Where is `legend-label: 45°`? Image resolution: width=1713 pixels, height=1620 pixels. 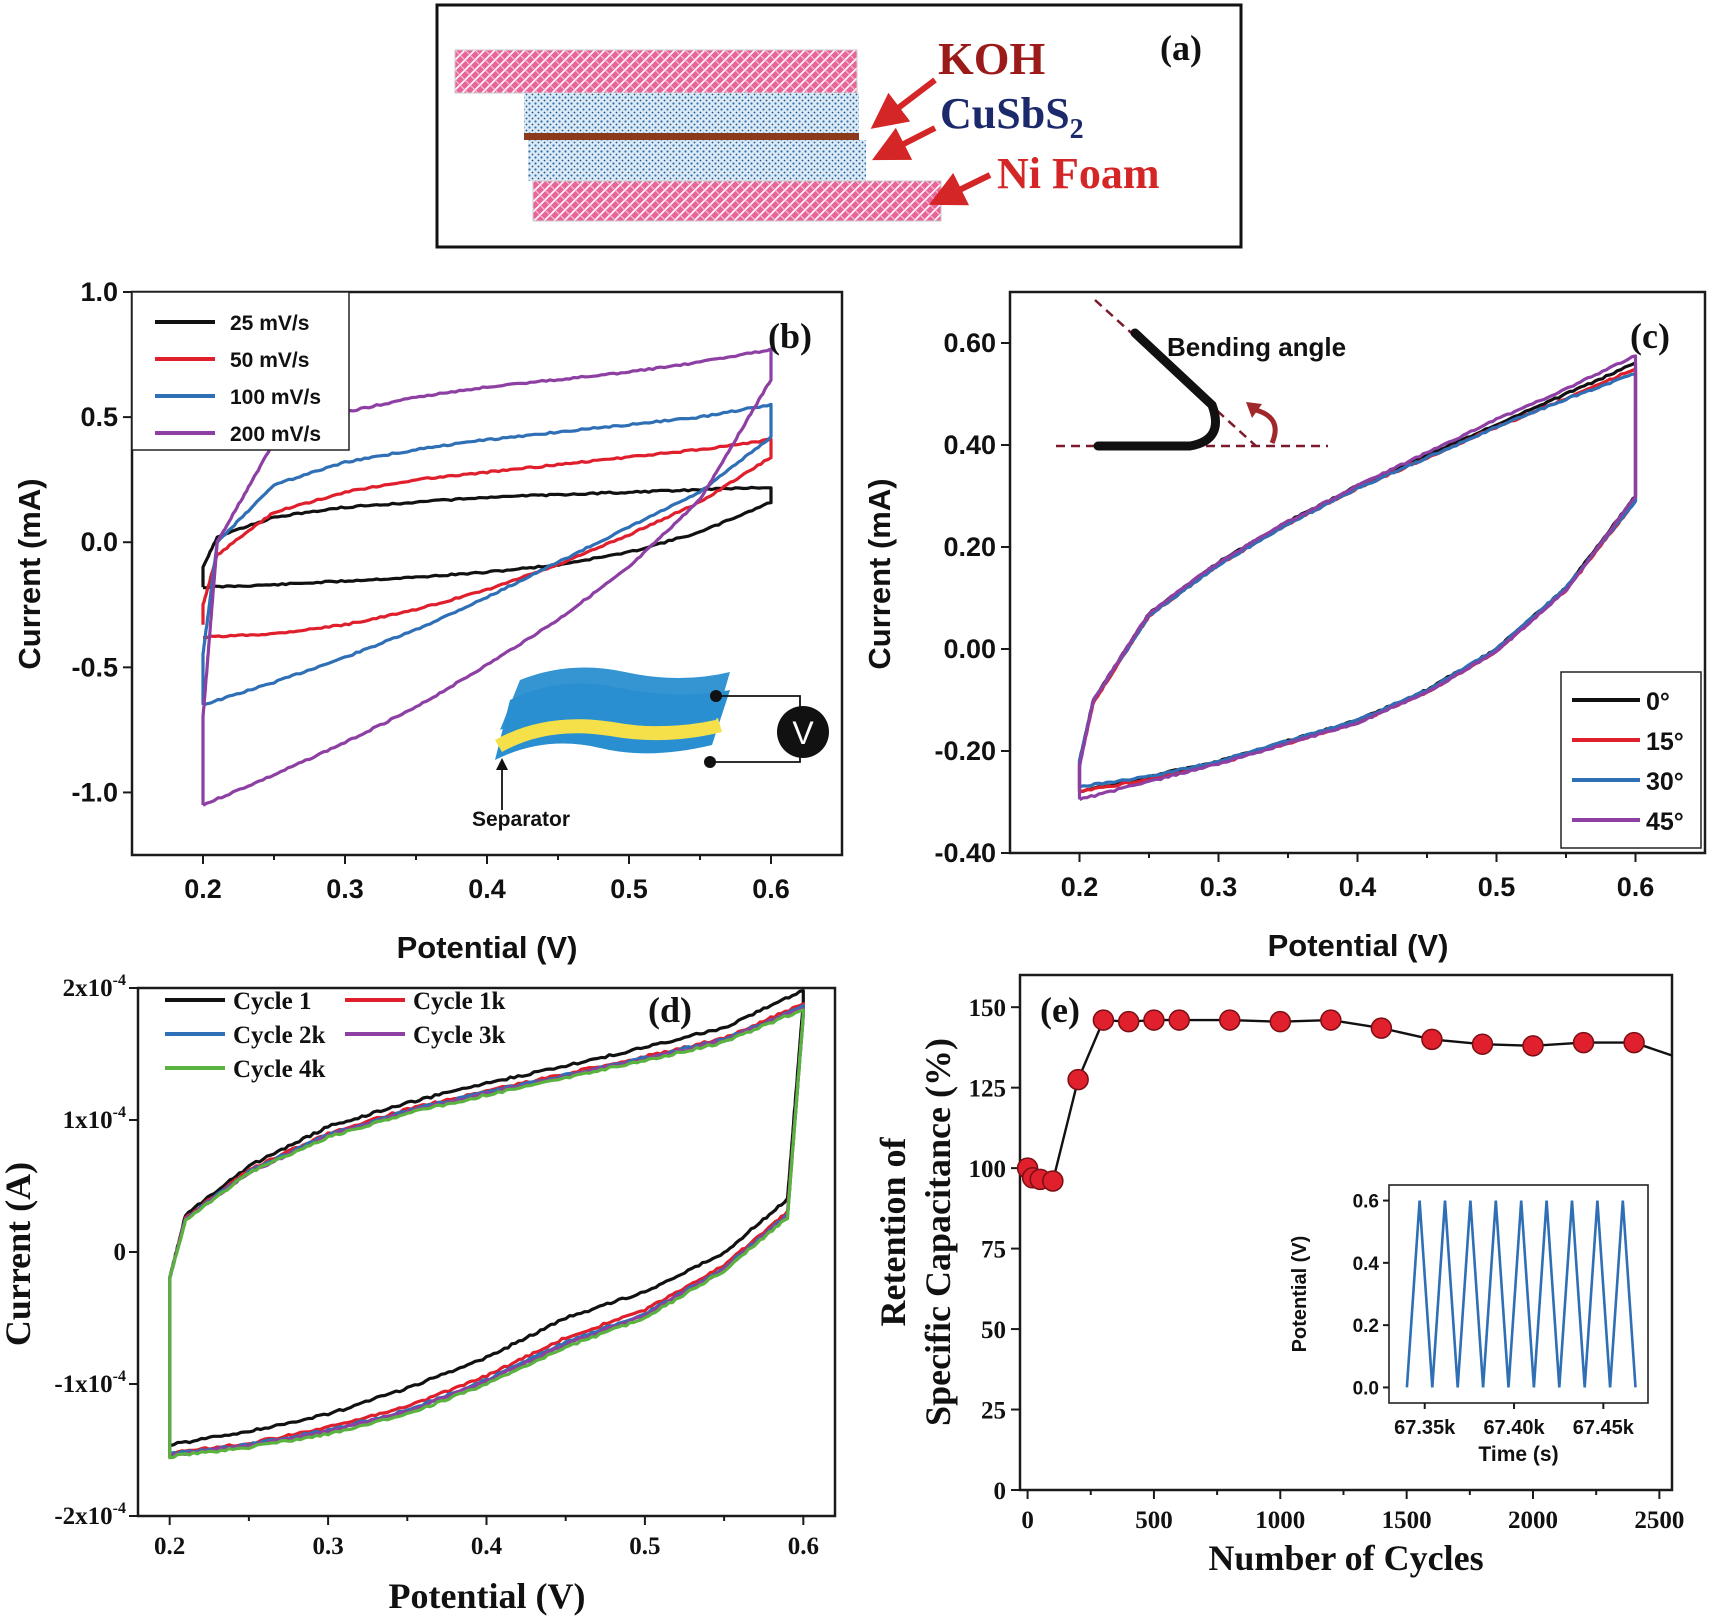
legend-label: 45° is located at coordinates (1665, 822).